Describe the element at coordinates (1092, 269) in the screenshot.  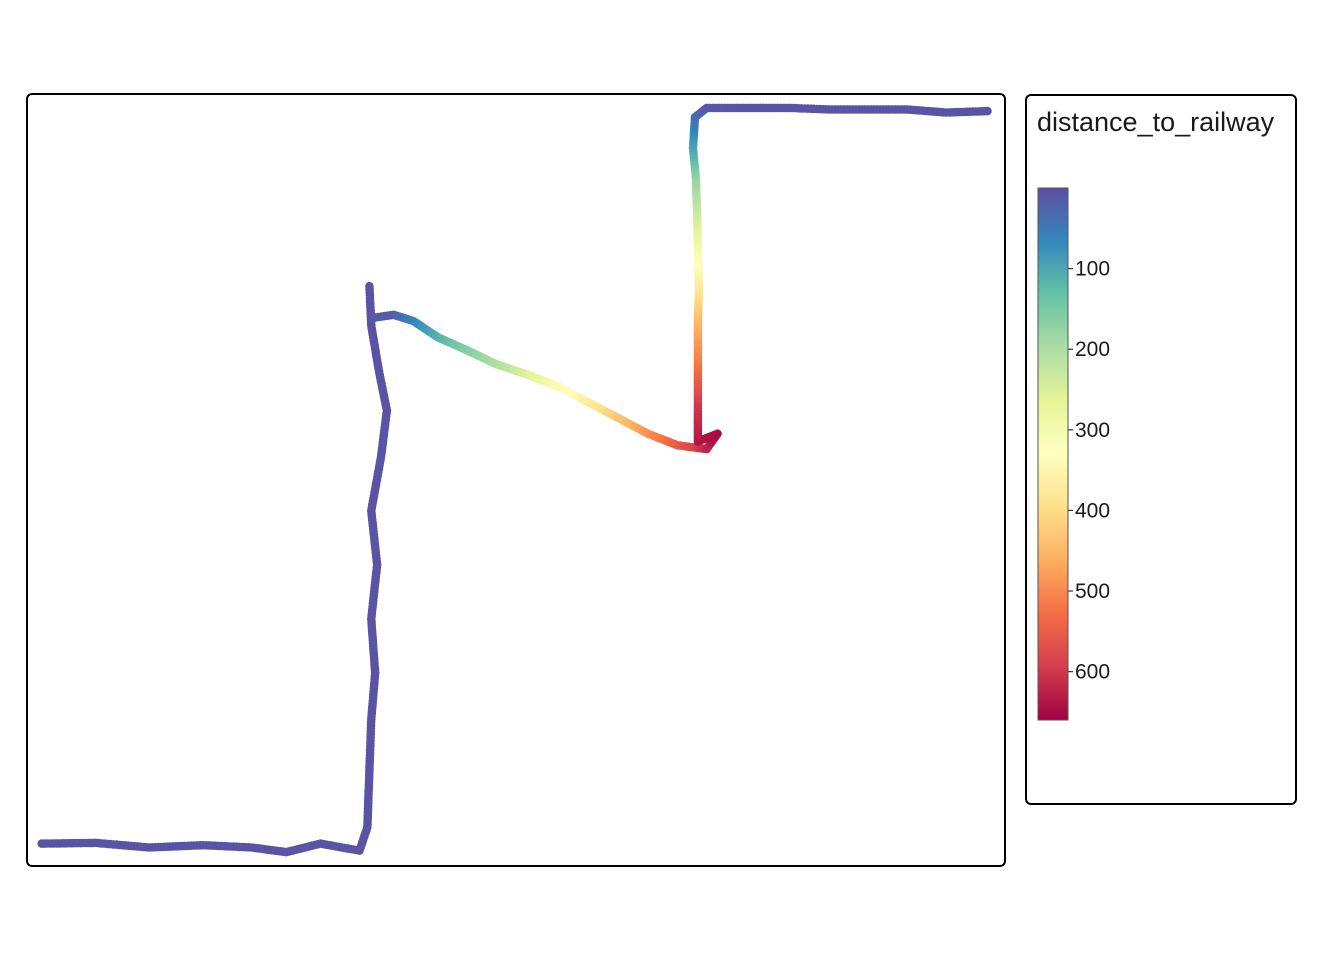
I see `legend-tick-label: 100` at that location.